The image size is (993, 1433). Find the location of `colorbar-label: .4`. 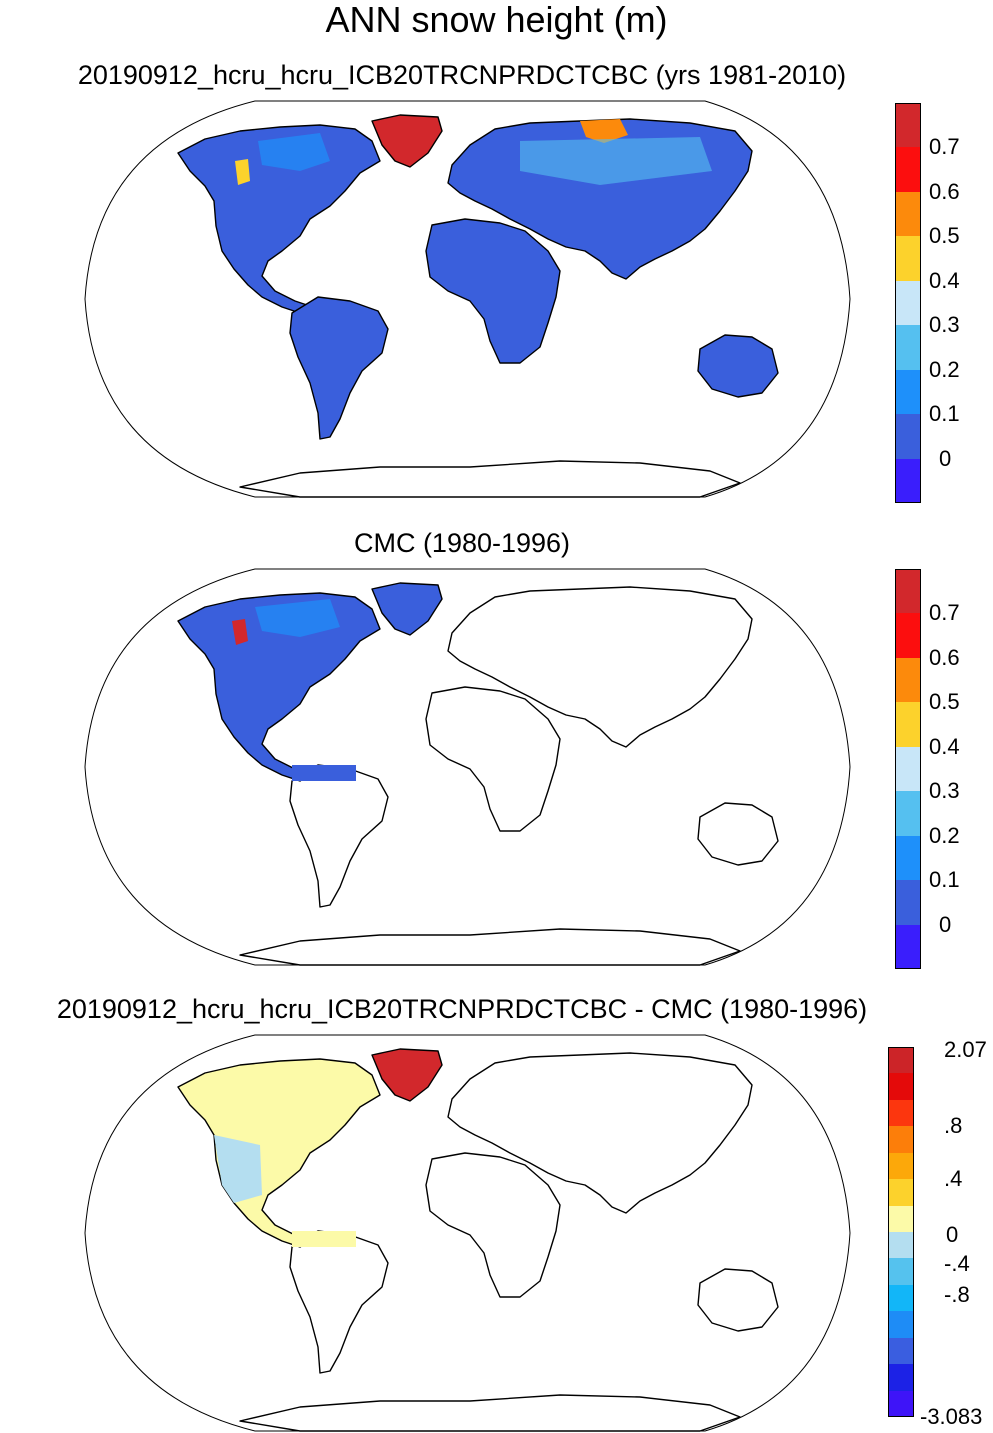

colorbar-label: .4 is located at coordinates (953, 1179).